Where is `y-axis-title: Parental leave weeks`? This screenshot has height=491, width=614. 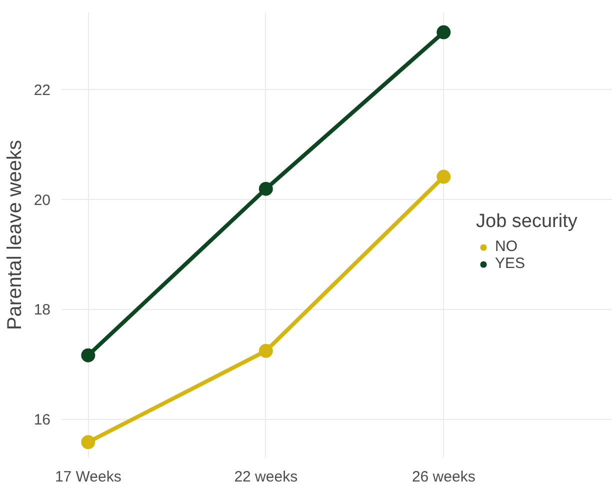 y-axis-title: Parental leave weeks is located at coordinates (15, 235).